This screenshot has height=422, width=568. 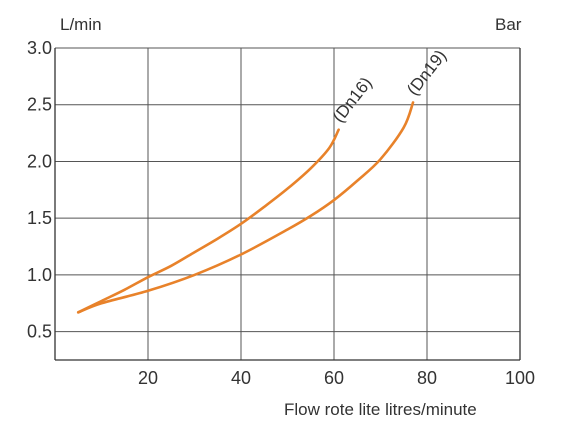 I want to click on x-axis-label: Flow rote lite litres/minute, so click(x=380, y=409).